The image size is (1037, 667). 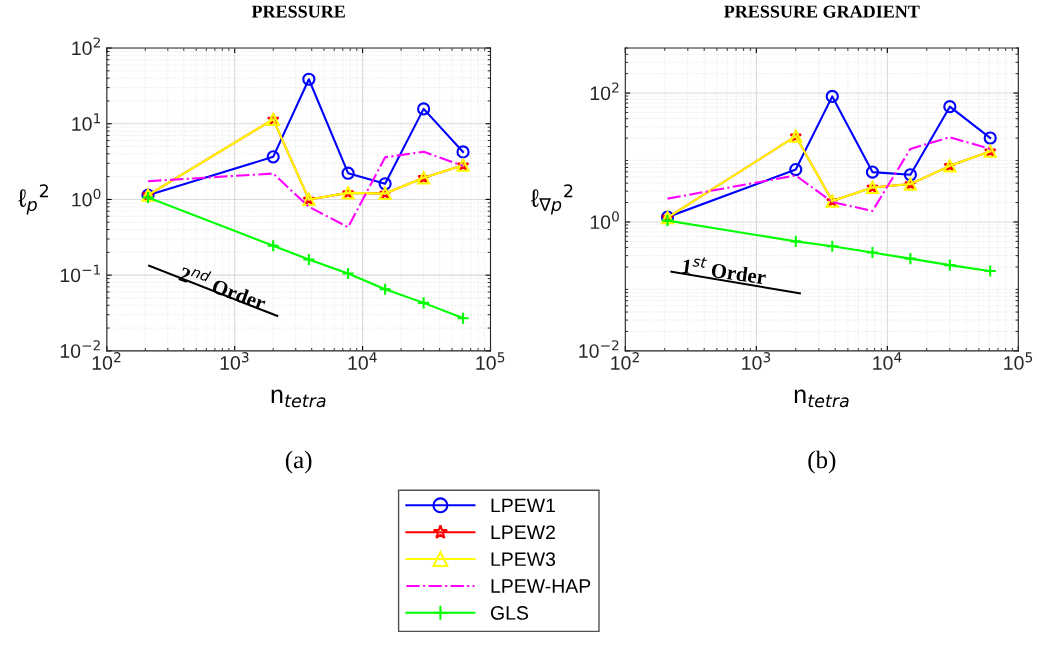 I want to click on y-axis-title: ℓ$_{p}$$^{2}$, so click(x=33, y=199).